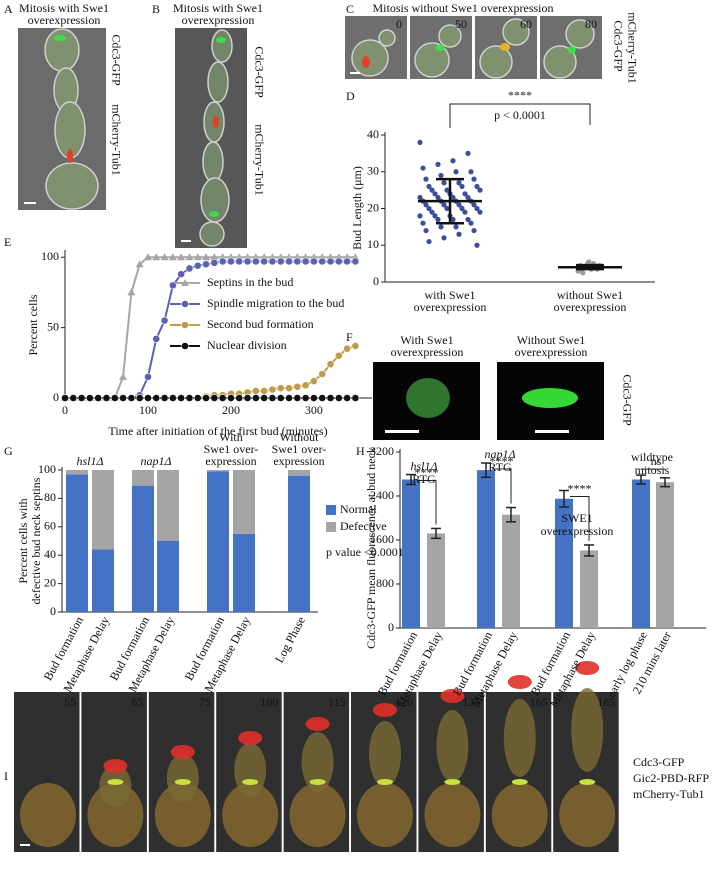 The width and height of the screenshot is (712, 870). Describe the element at coordinates (53, 326) in the screenshot. I see `y-tick-label: 50` at that location.